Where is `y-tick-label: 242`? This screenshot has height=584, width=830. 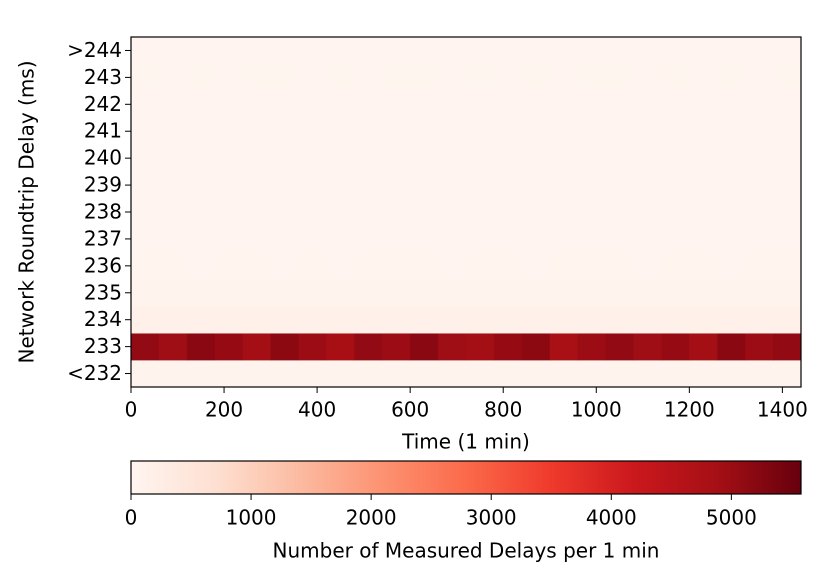 y-tick-label: 242 is located at coordinates (103, 104).